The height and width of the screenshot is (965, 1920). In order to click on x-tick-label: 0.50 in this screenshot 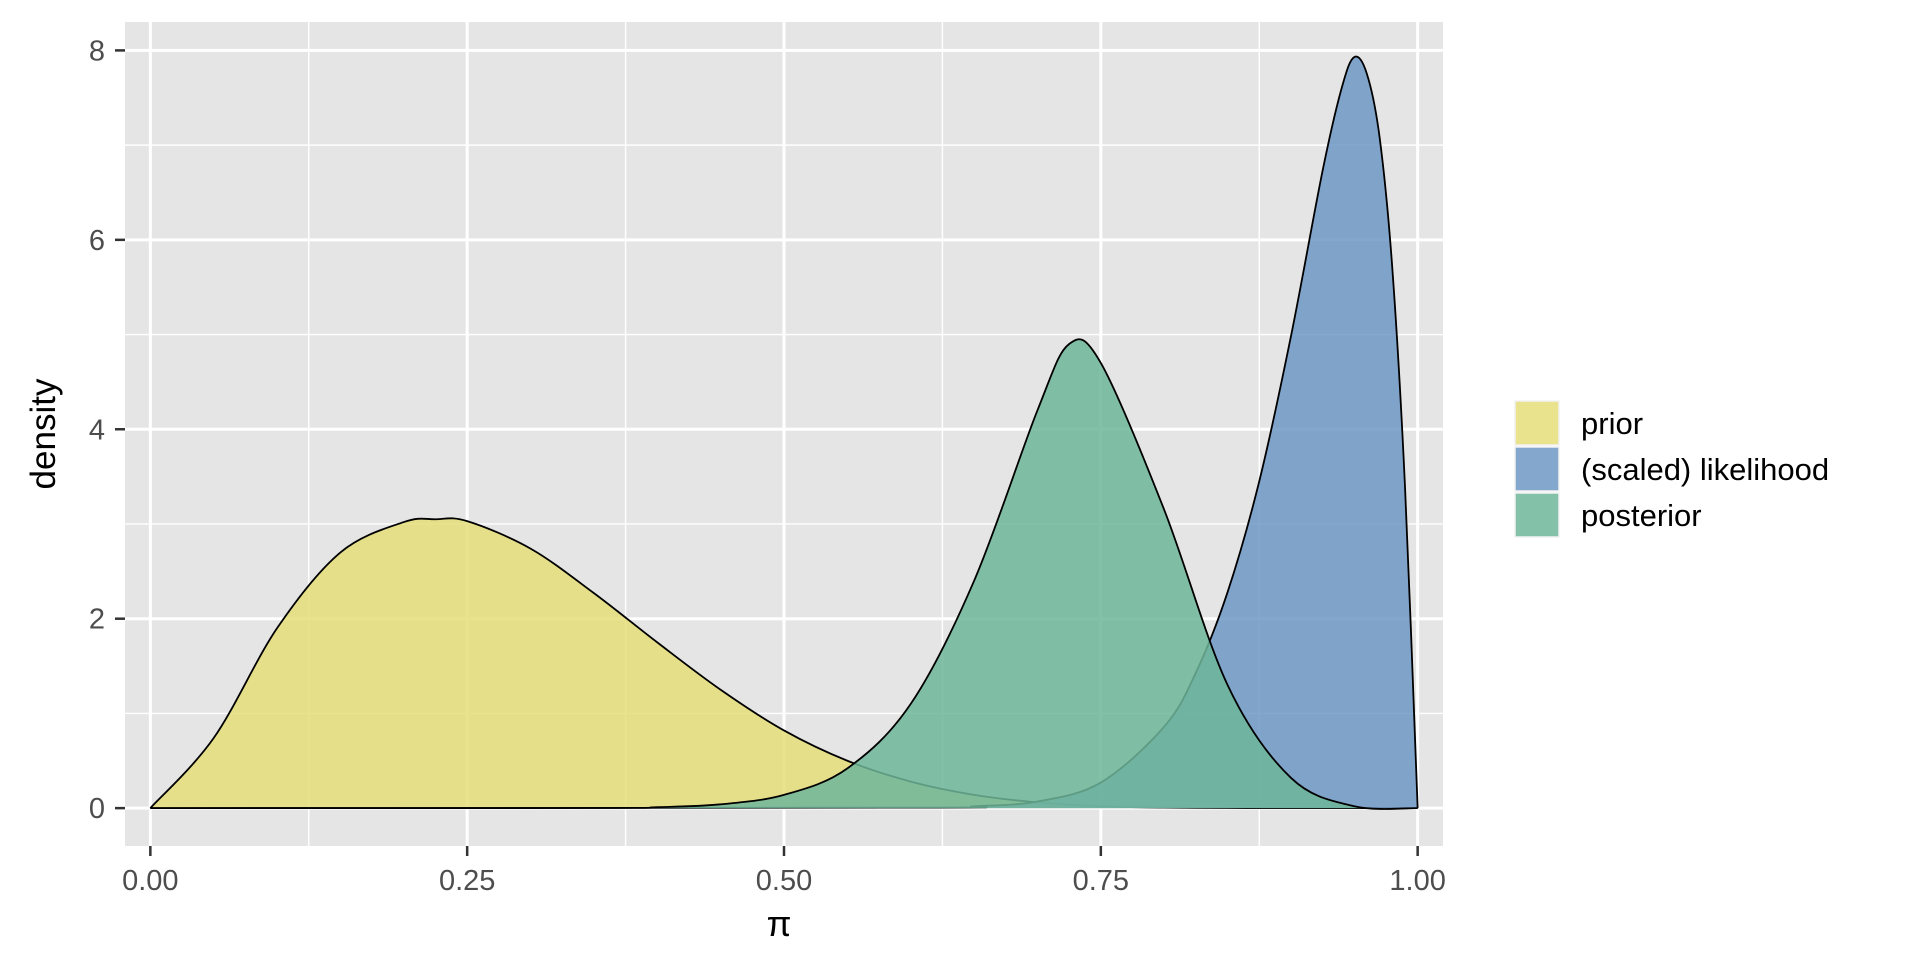, I will do `click(784, 881)`.